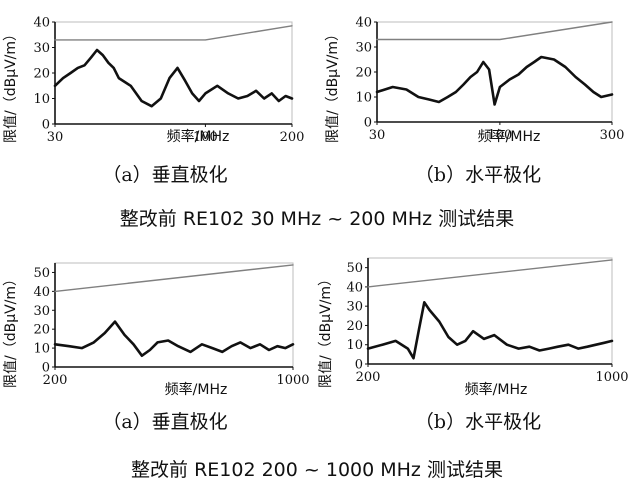 The image size is (635, 486). What do you see at coordinates (612, 135) in the screenshot?
I see `x-tick-label: 300` at bounding box center [612, 135].